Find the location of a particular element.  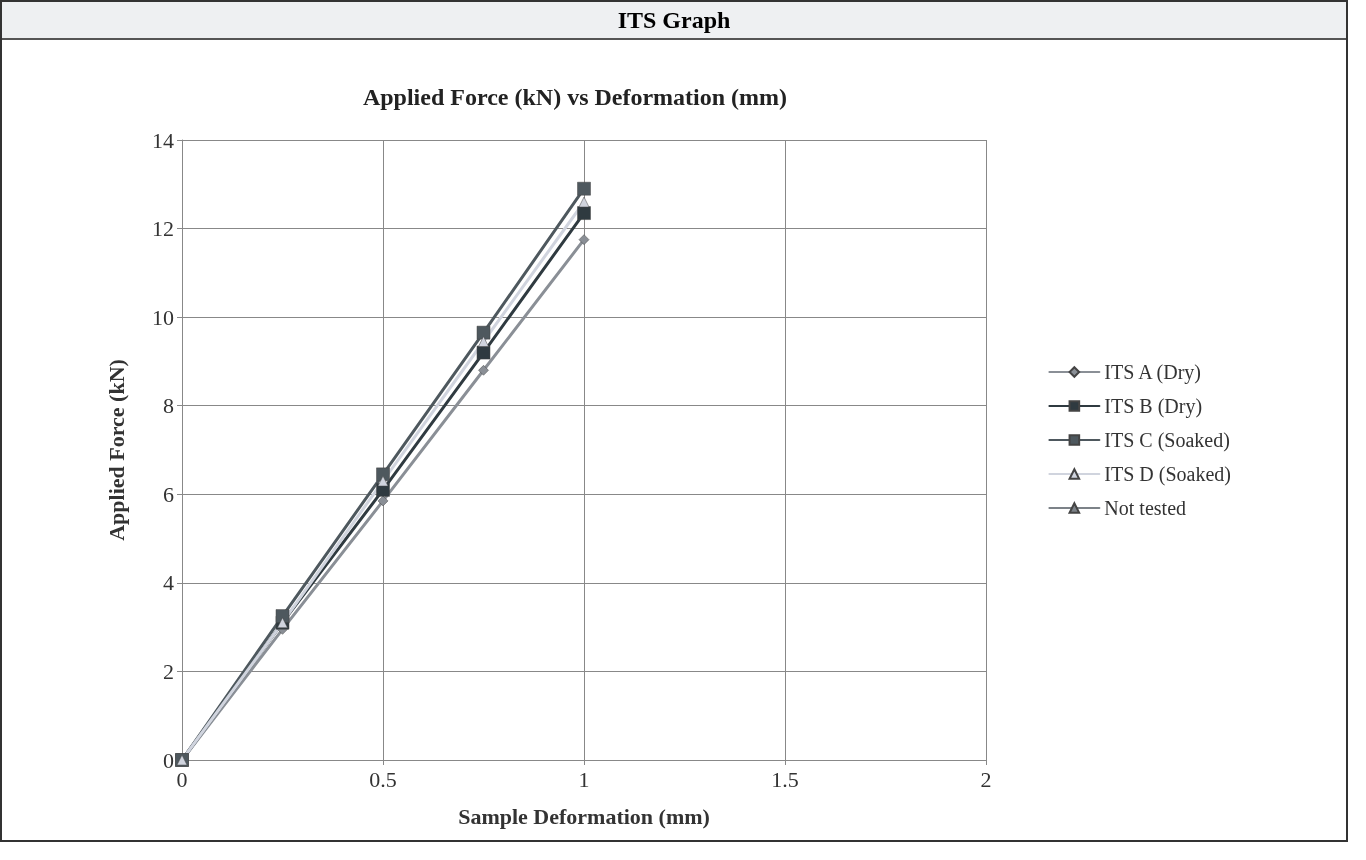

y-tick-label: 10 is located at coordinates (163, 317).